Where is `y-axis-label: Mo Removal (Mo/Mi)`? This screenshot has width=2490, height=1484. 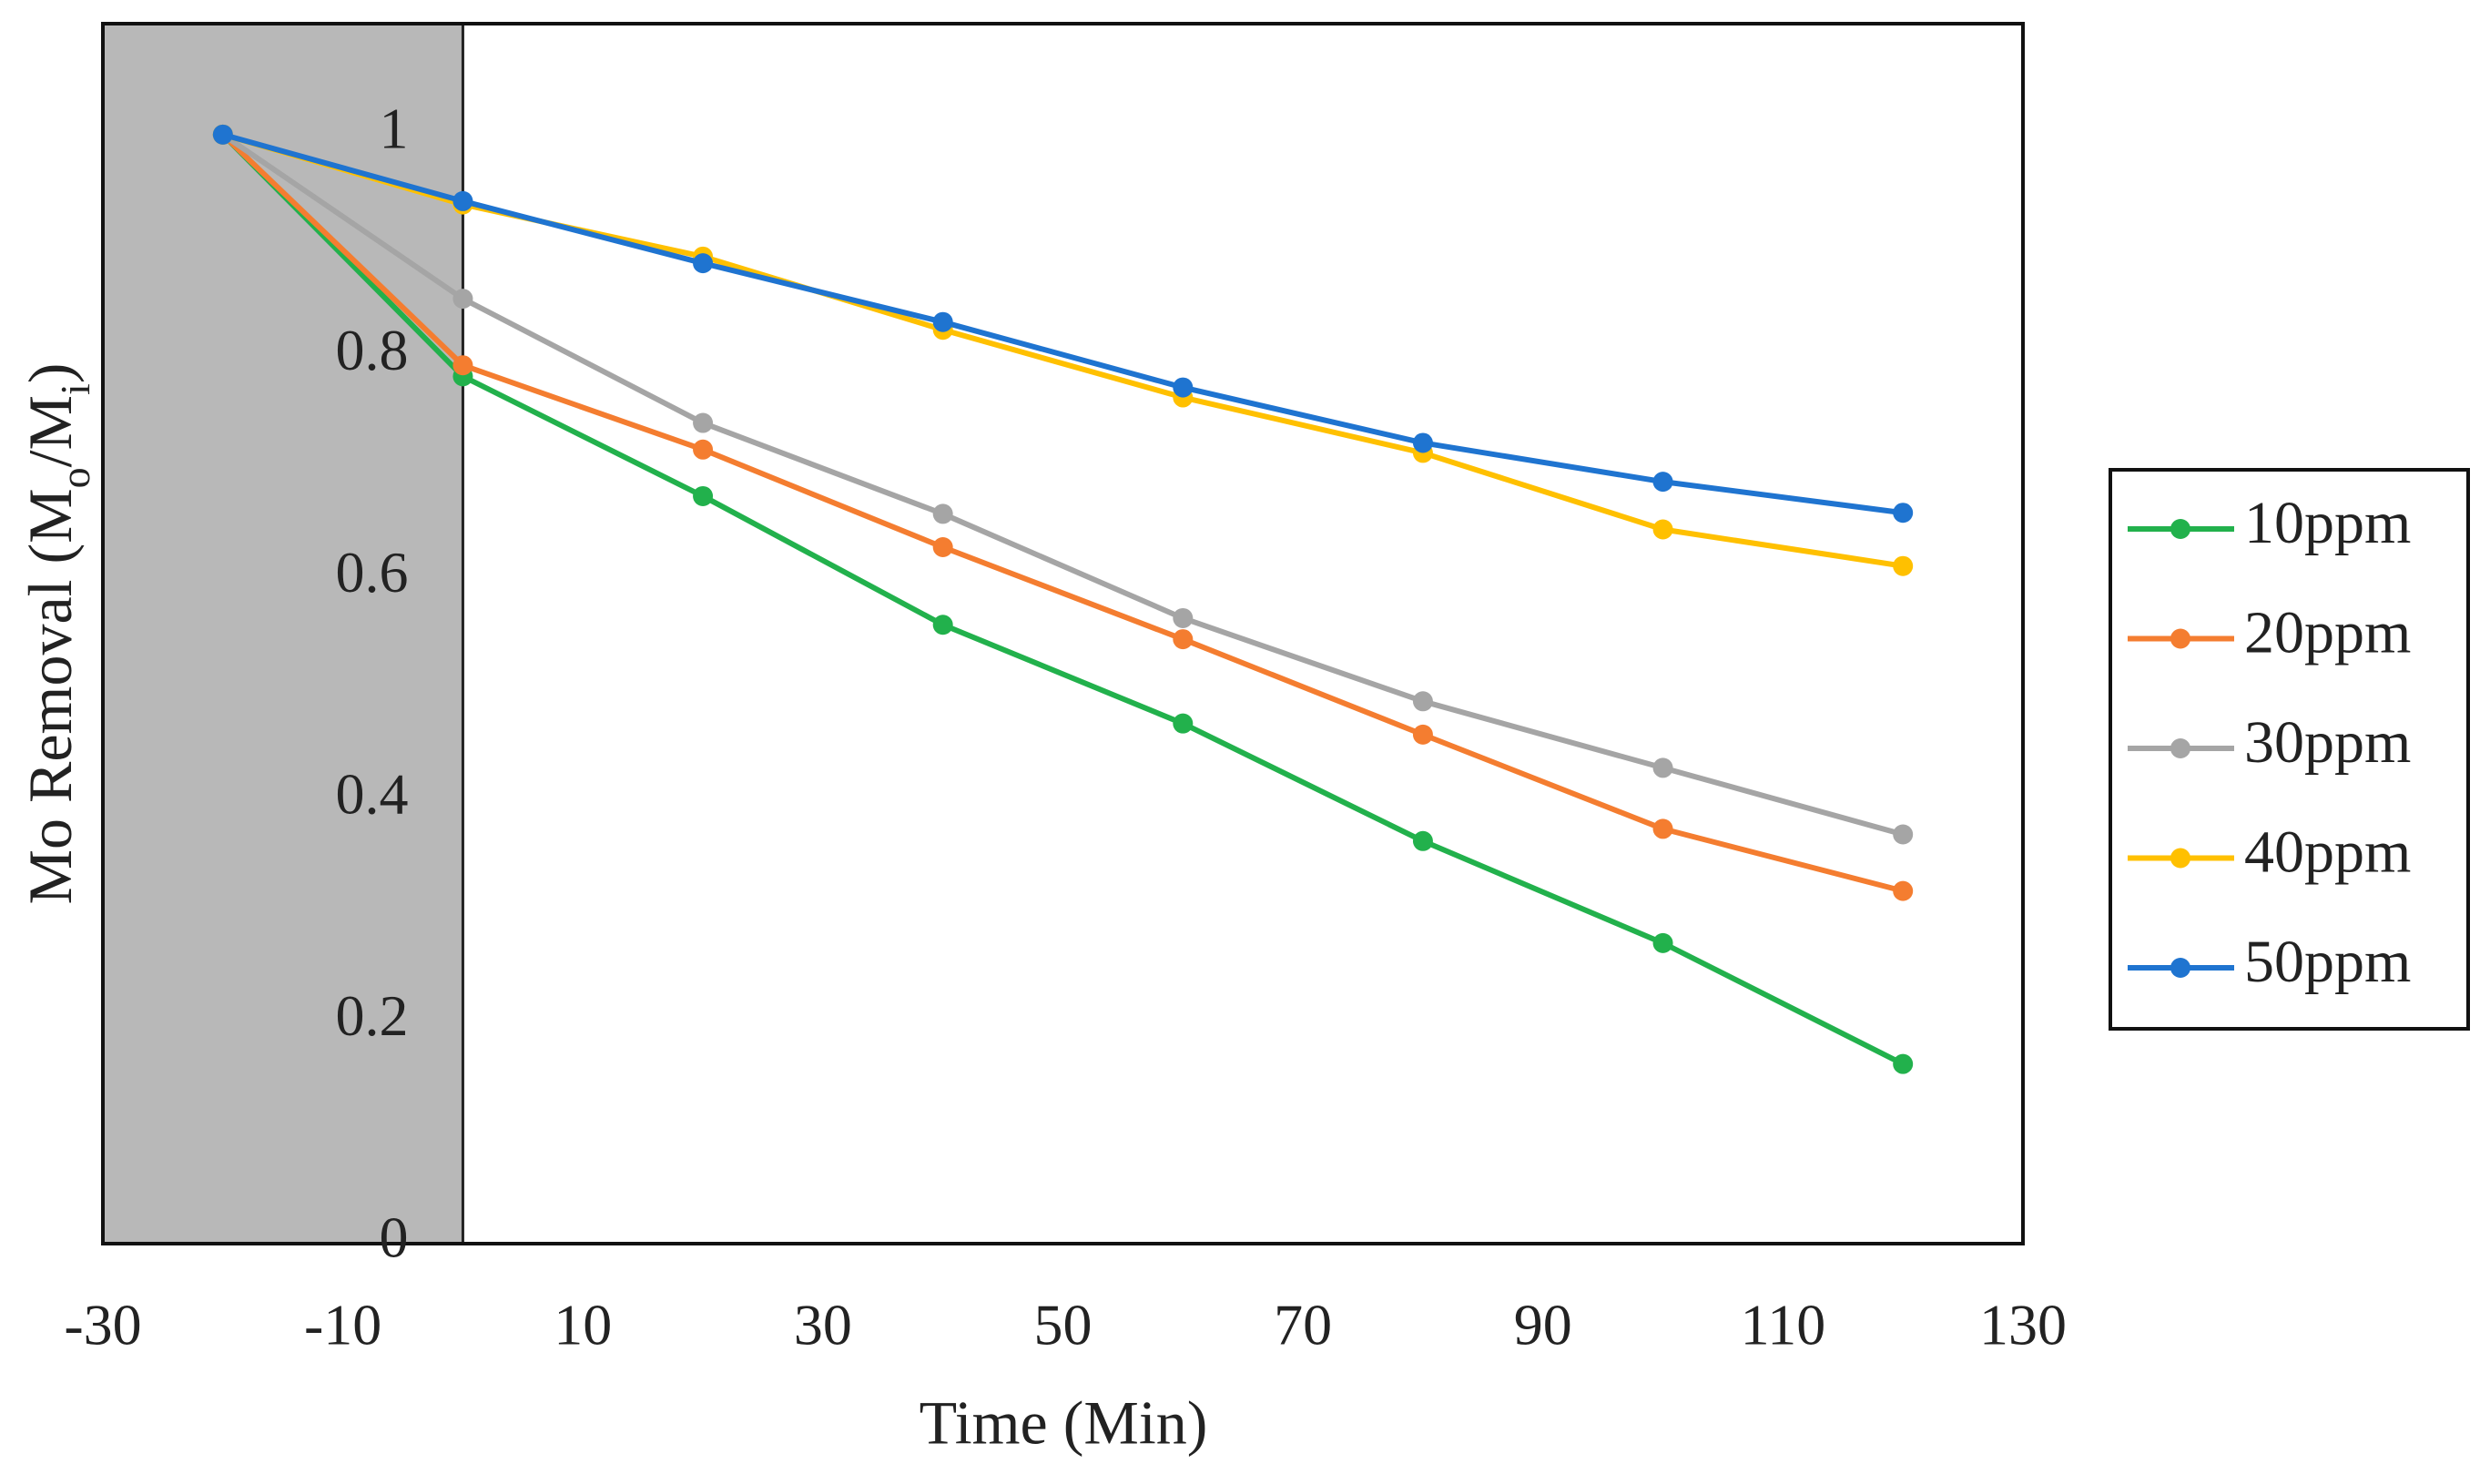
y-axis-label: Mo Removal (Mo/Mi) is located at coordinates (56, 634).